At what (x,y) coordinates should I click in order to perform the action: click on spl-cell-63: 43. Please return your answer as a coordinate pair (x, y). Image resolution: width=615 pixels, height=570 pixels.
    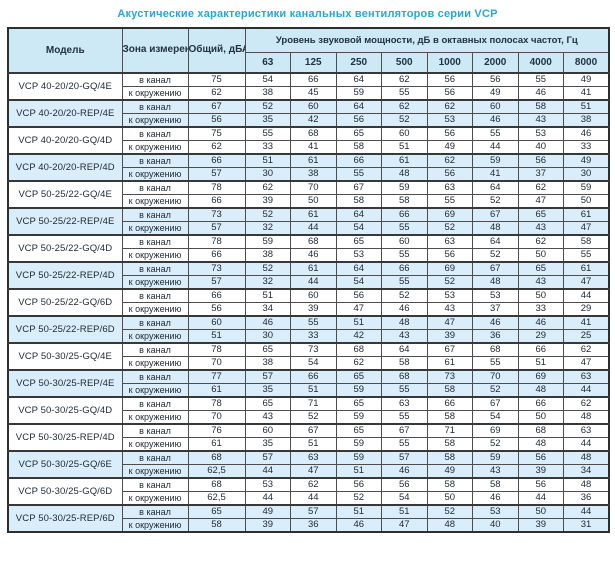
    Looking at the image, I should click on (267, 417).